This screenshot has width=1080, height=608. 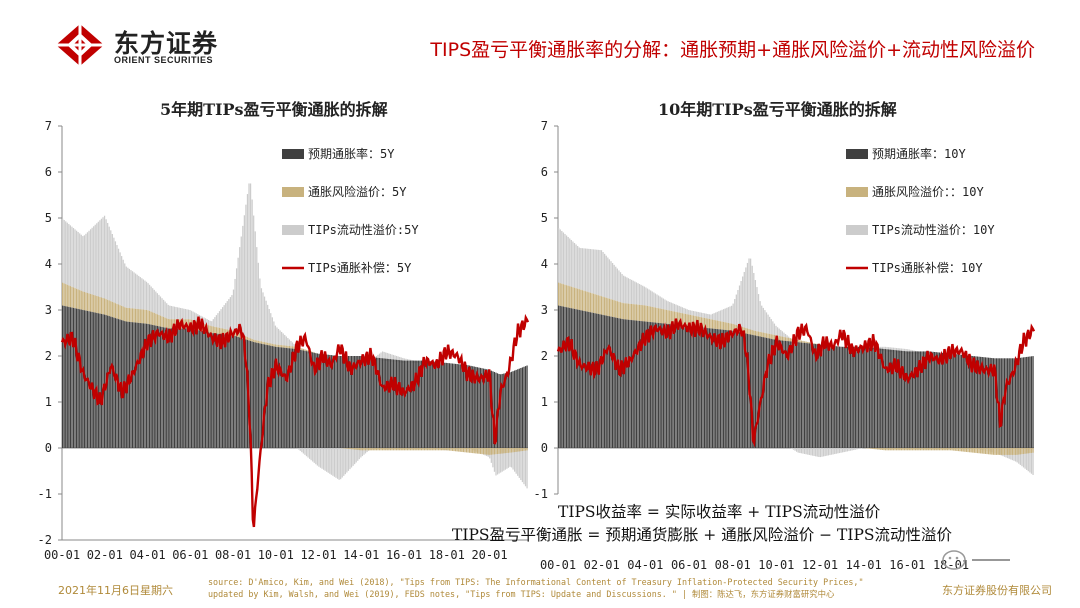 What do you see at coordinates (447, 555) in the screenshot?
I see `x-tick-label: 18-01` at bounding box center [447, 555].